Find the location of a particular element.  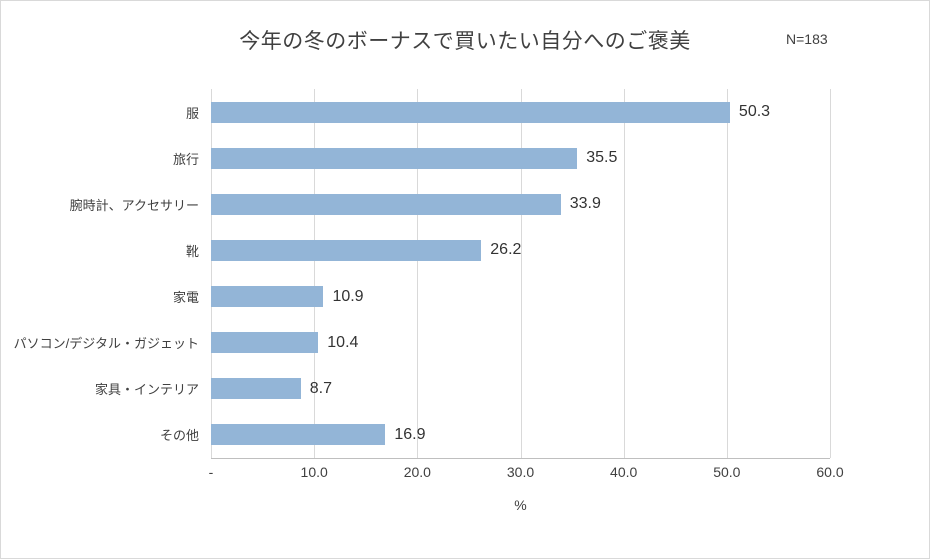

bar-row: 腕時計、アクセサリー 33.9 is located at coordinates (450, 204).